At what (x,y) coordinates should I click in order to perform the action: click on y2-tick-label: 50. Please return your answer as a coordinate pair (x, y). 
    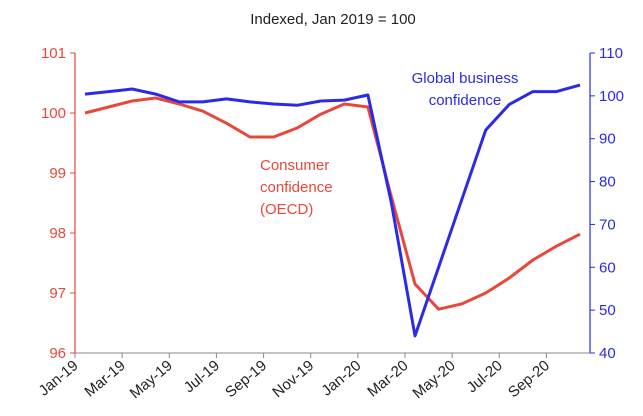
    Looking at the image, I should click on (607, 310).